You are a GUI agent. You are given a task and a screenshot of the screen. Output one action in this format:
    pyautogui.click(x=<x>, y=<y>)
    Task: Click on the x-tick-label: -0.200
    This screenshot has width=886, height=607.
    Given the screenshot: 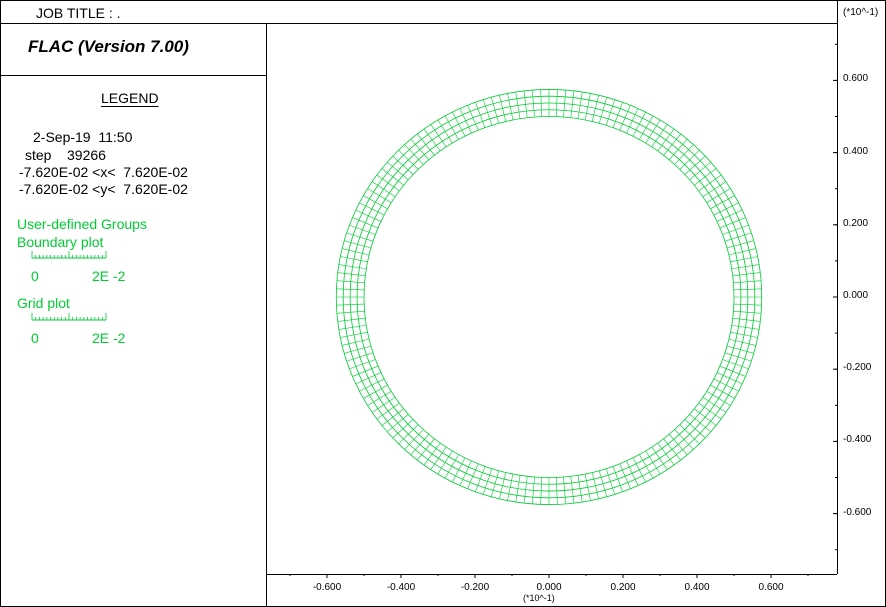 What is the action you would take?
    pyautogui.click(x=475, y=587)
    